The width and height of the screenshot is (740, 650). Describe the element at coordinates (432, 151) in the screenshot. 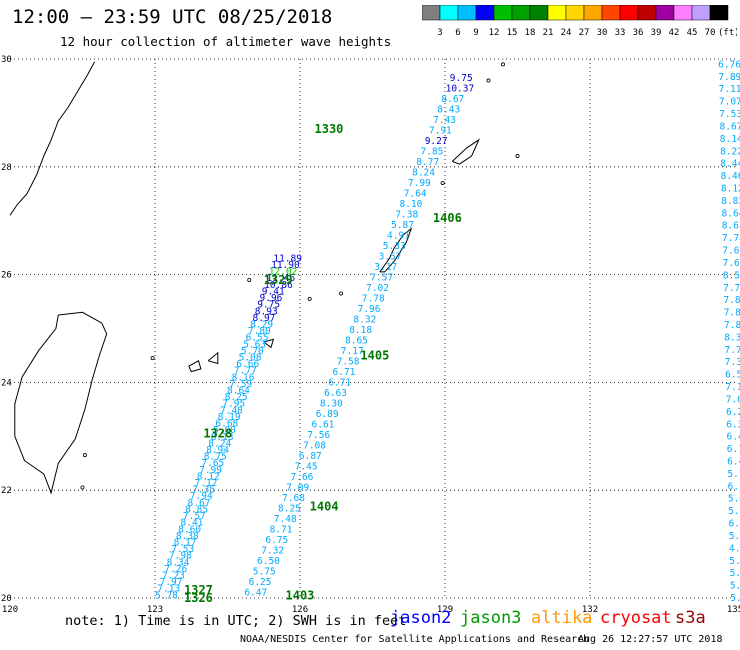

I see `wave-height-label: 7.85` at that location.